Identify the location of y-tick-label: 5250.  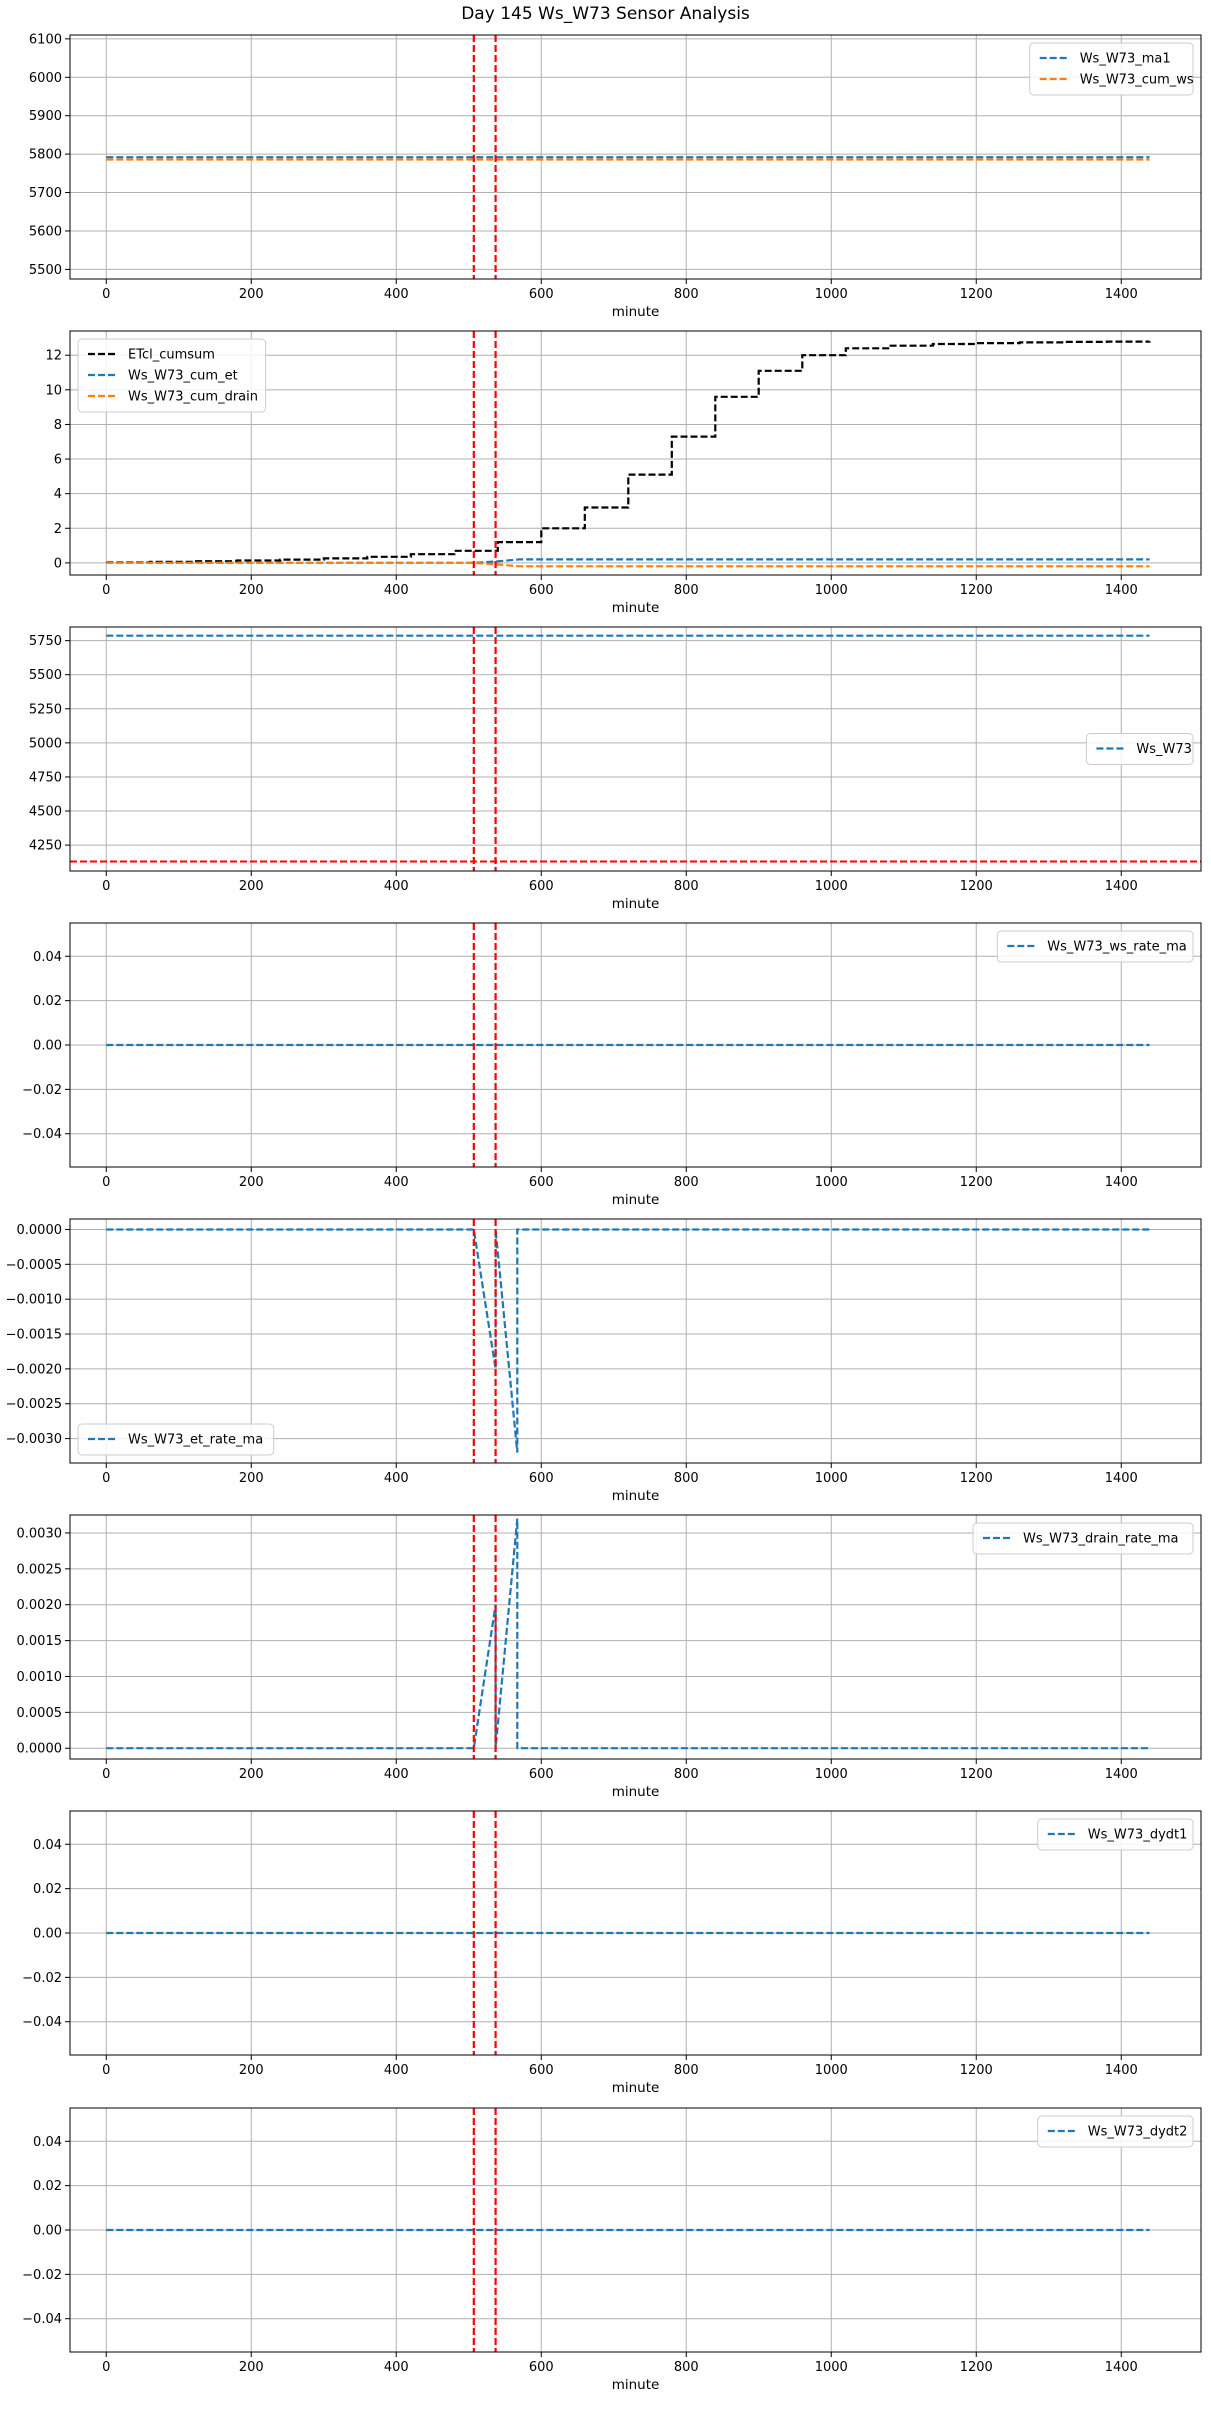
(45, 709).